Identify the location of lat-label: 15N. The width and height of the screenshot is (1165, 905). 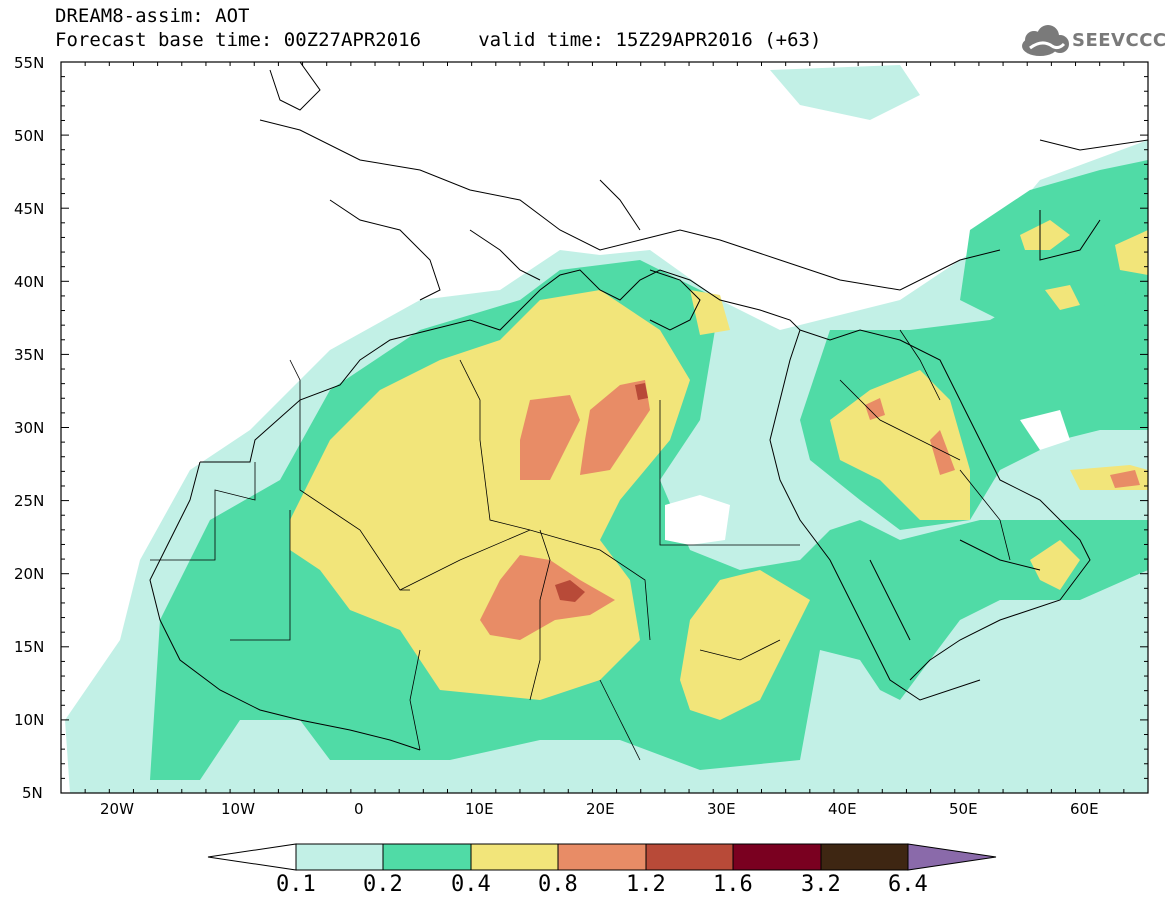
(29, 647).